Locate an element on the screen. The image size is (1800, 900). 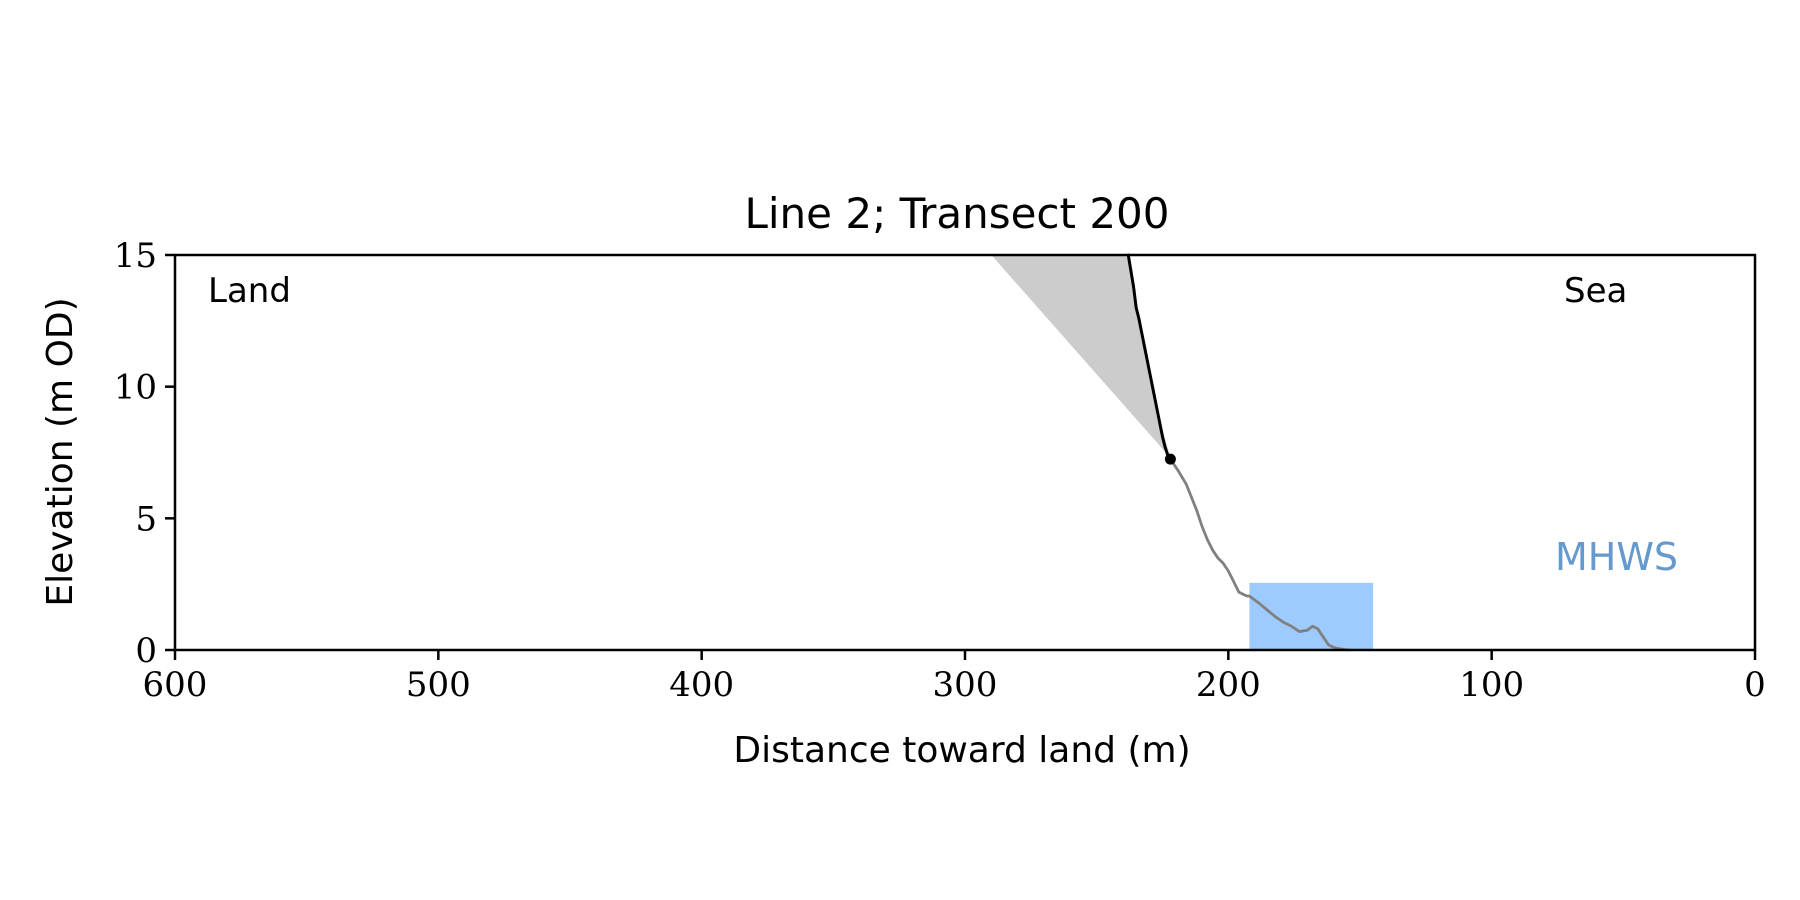
x-axis: 600 500 400 300 200 100 0 is located at coordinates (954, 677).